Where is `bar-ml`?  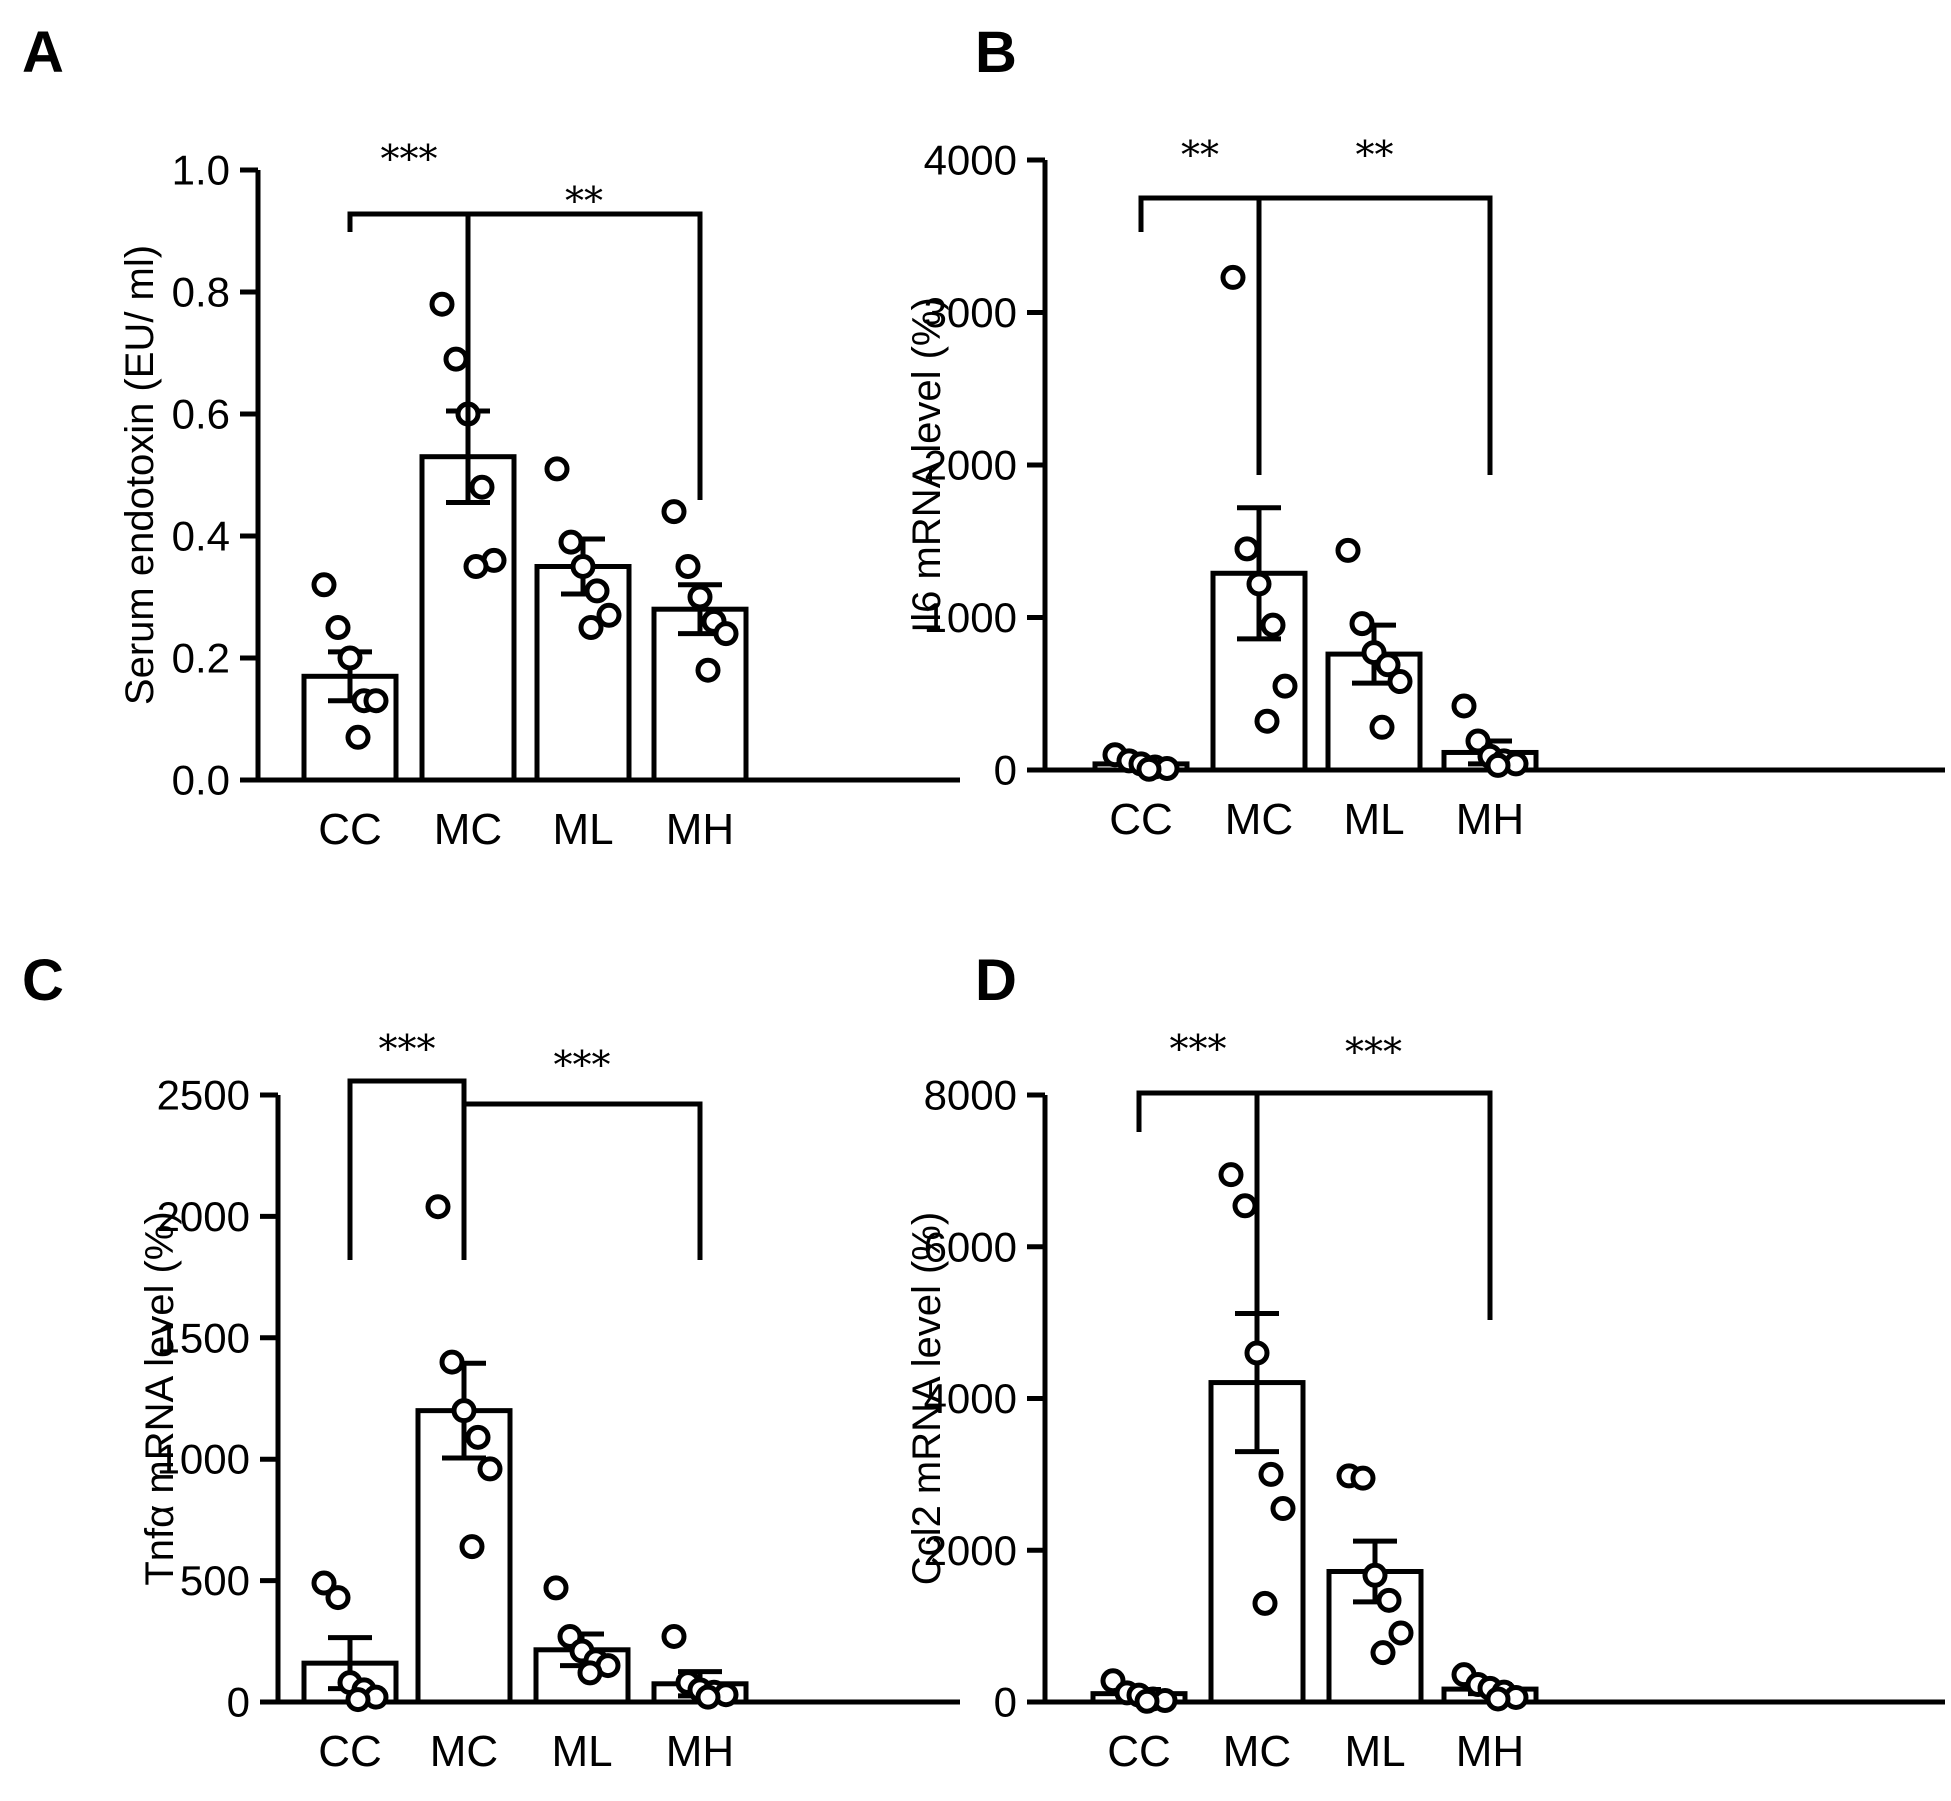 bar-ml is located at coordinates (583, 673).